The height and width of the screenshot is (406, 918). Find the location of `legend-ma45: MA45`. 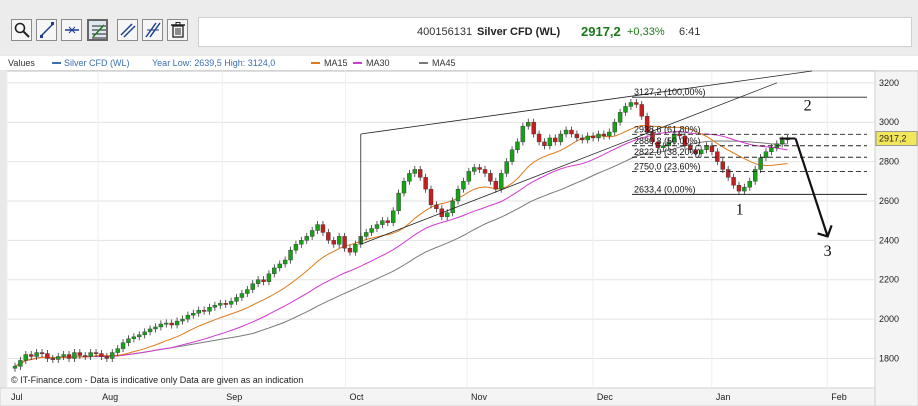

legend-ma45: MA45 is located at coordinates (444, 63).